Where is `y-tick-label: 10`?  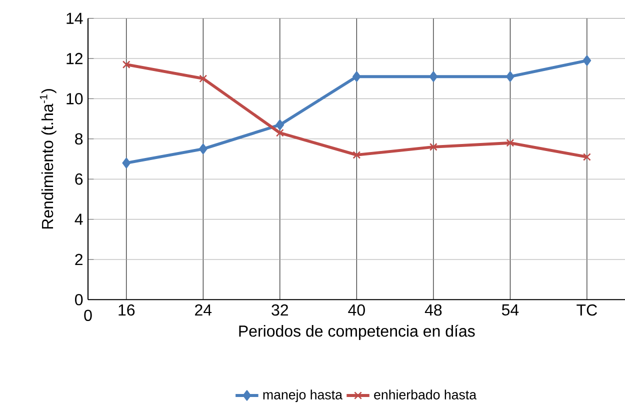 y-tick-label: 10 is located at coordinates (74, 98).